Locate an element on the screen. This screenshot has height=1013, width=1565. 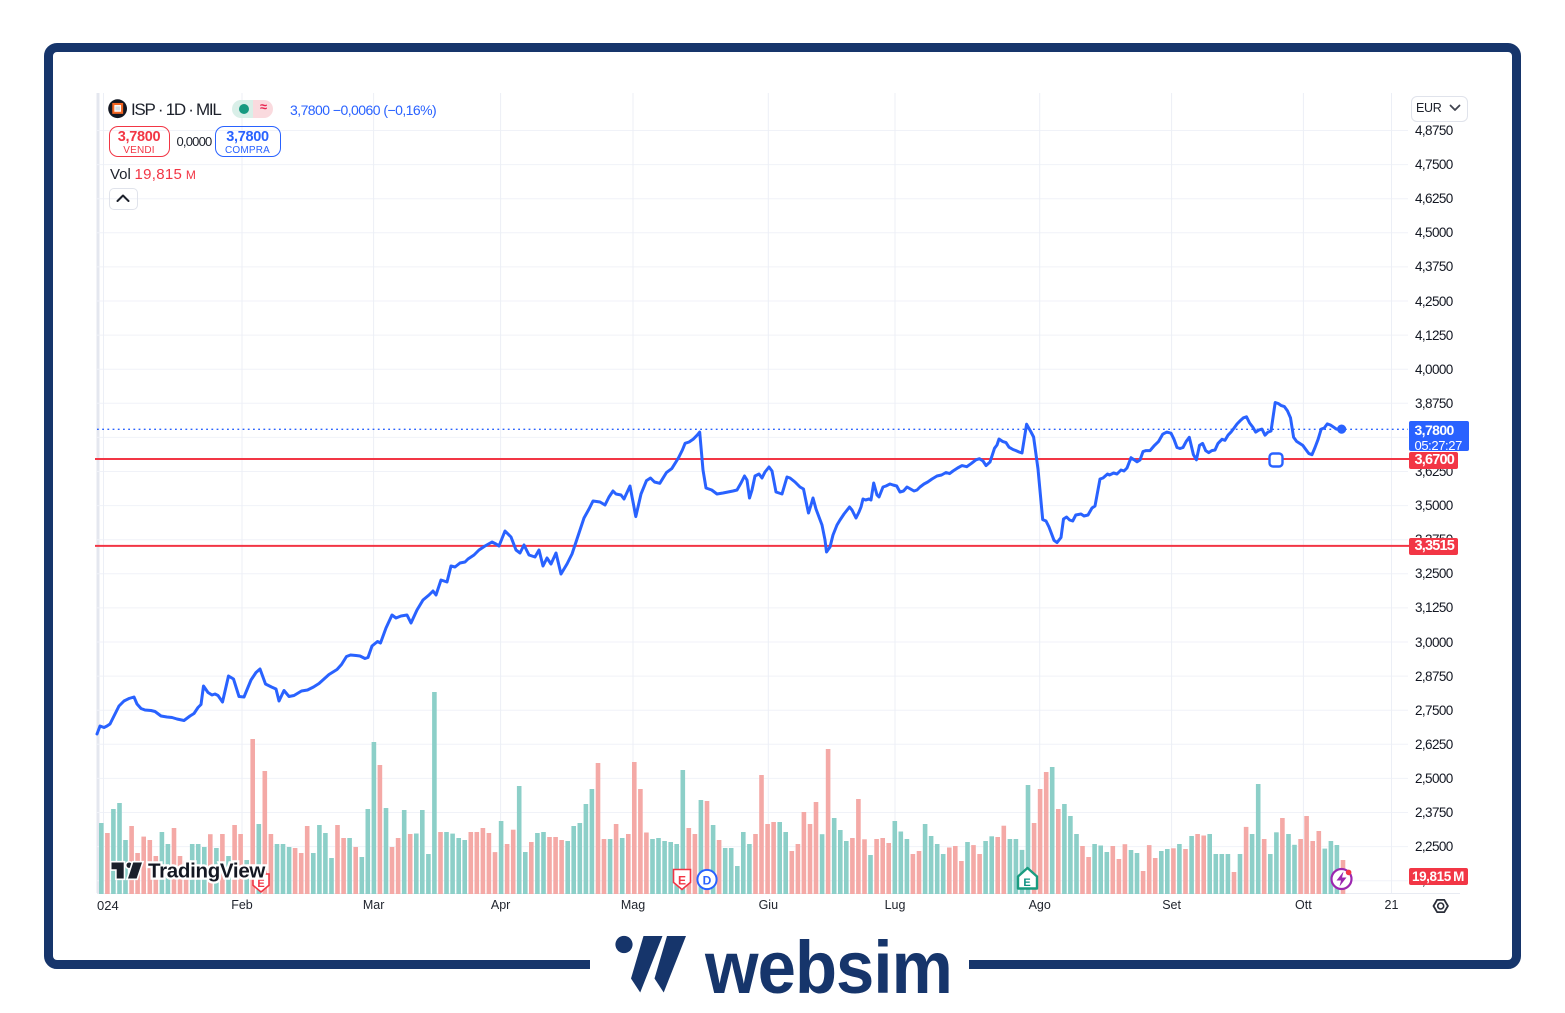
svg-text: TradingView is located at coordinates (206, 871).